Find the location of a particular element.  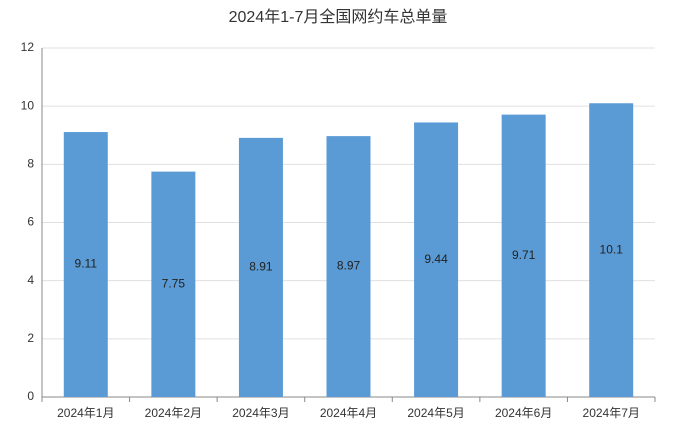

x-tick-label: 2024年4月 is located at coordinates (348, 413).